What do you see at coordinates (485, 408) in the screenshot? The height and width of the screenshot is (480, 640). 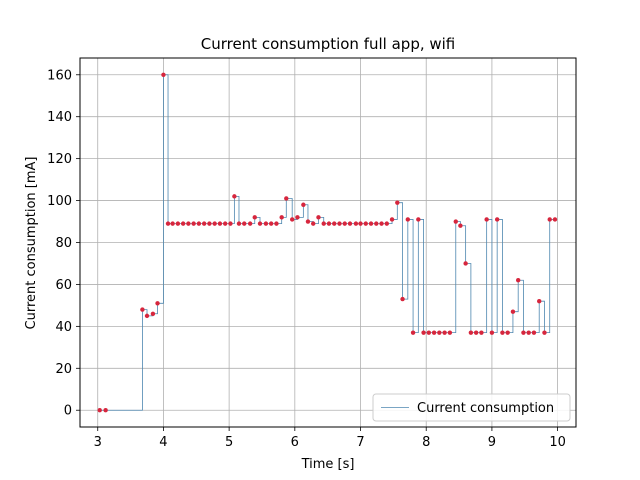 I see `legend-label: Current consumption` at bounding box center [485, 408].